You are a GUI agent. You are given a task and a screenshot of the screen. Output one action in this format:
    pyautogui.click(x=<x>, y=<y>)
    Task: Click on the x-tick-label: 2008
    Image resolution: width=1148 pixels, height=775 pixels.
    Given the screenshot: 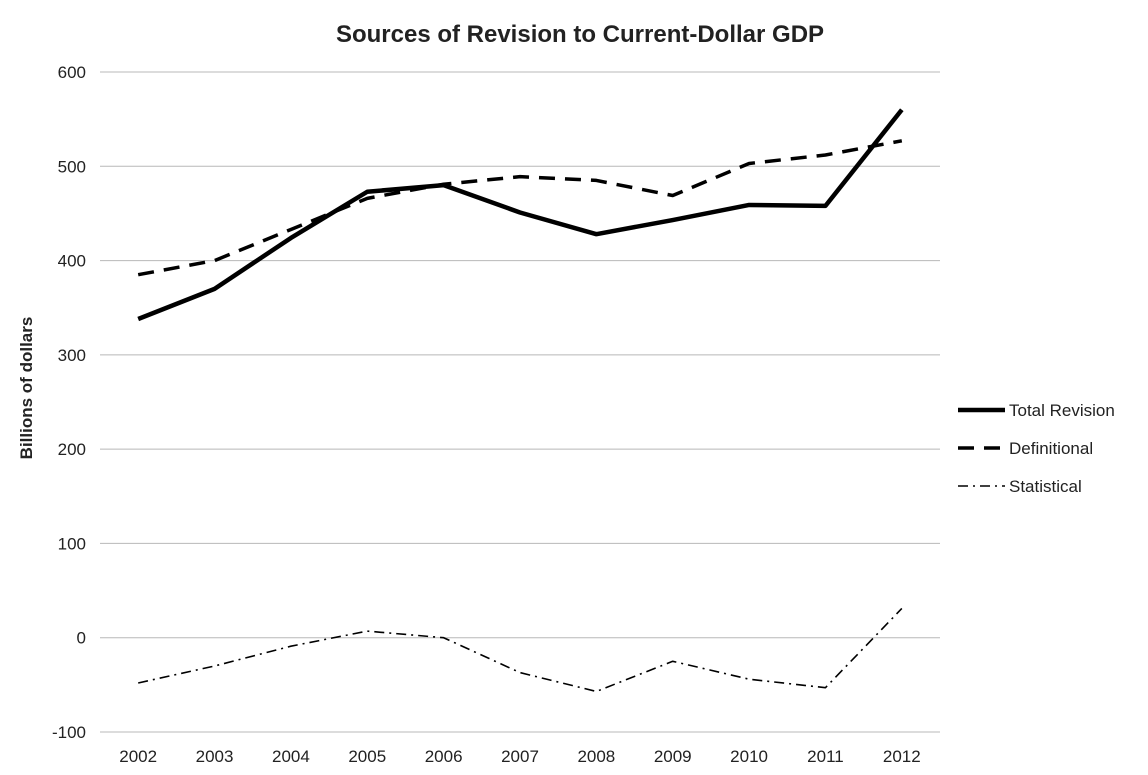 What is the action you would take?
    pyautogui.click(x=596, y=756)
    